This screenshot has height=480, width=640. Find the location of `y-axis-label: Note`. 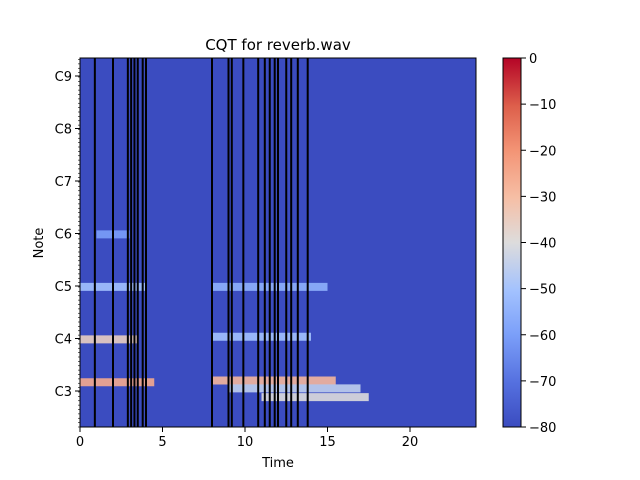

y-axis-label: Note is located at coordinates (39, 243).